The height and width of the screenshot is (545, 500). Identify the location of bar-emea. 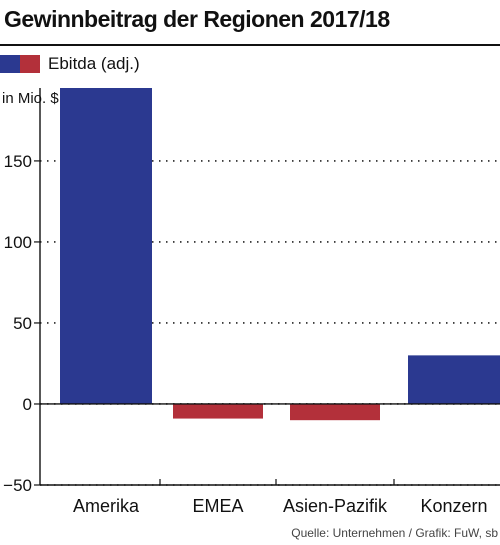
(218, 411).